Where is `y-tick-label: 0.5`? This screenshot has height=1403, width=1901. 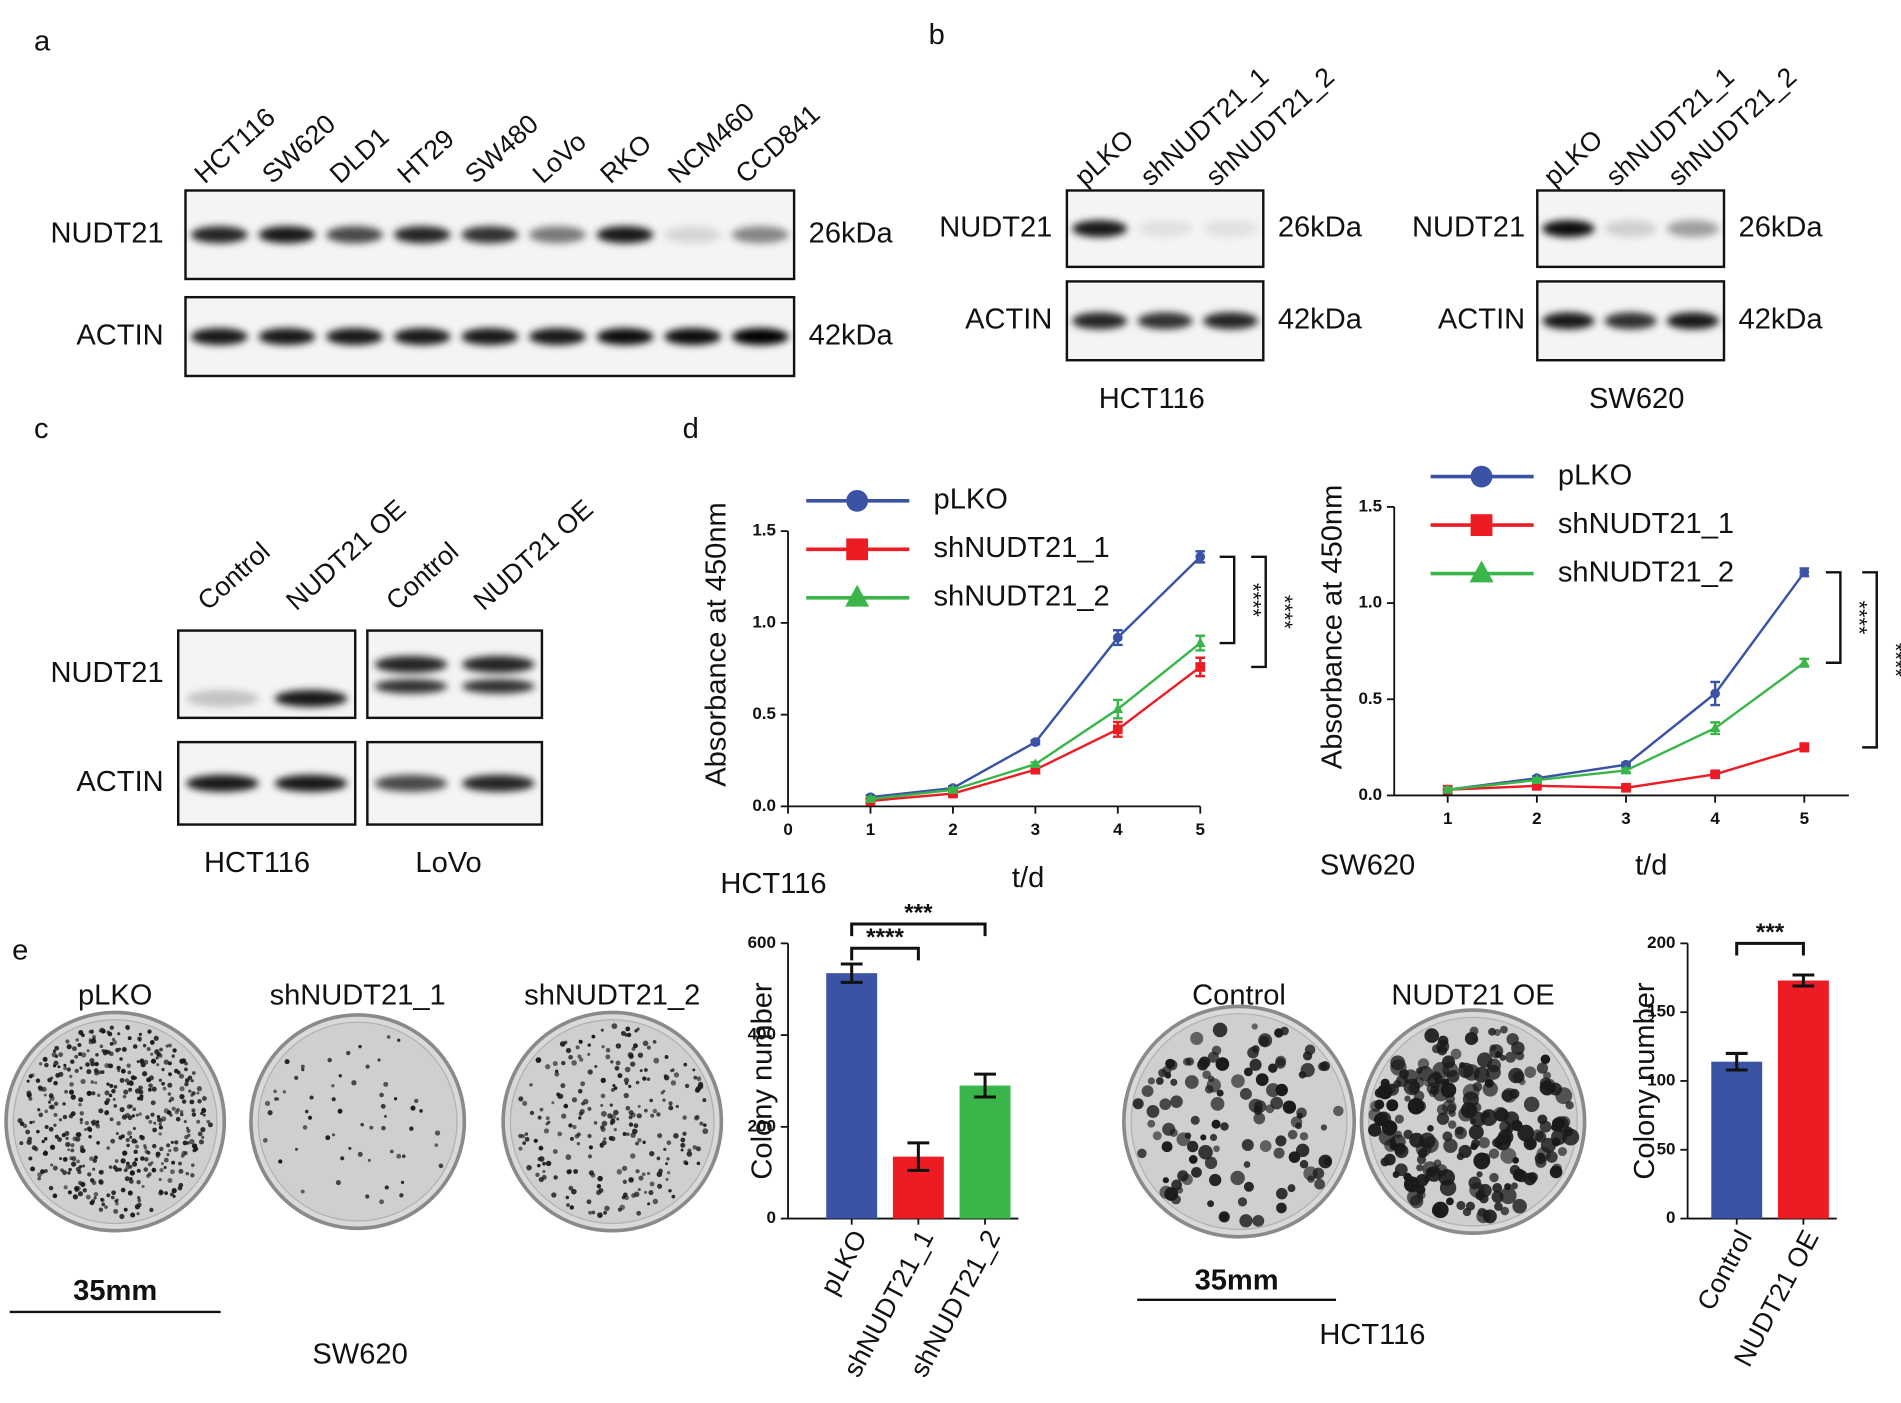 y-tick-label: 0.5 is located at coordinates (764, 713).